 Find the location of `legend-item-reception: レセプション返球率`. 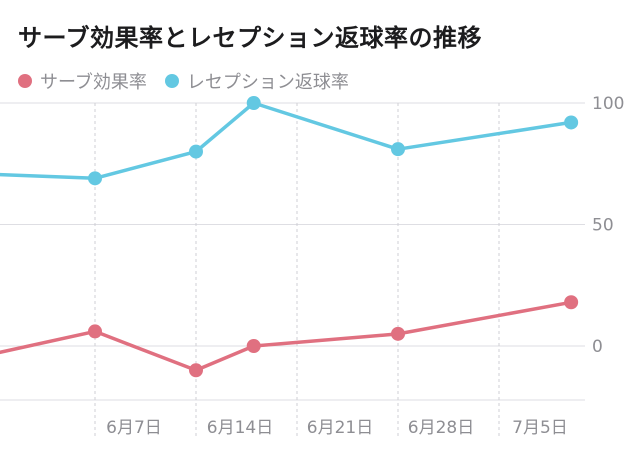

legend-item-reception: レセプション返球率 is located at coordinates (256, 81).